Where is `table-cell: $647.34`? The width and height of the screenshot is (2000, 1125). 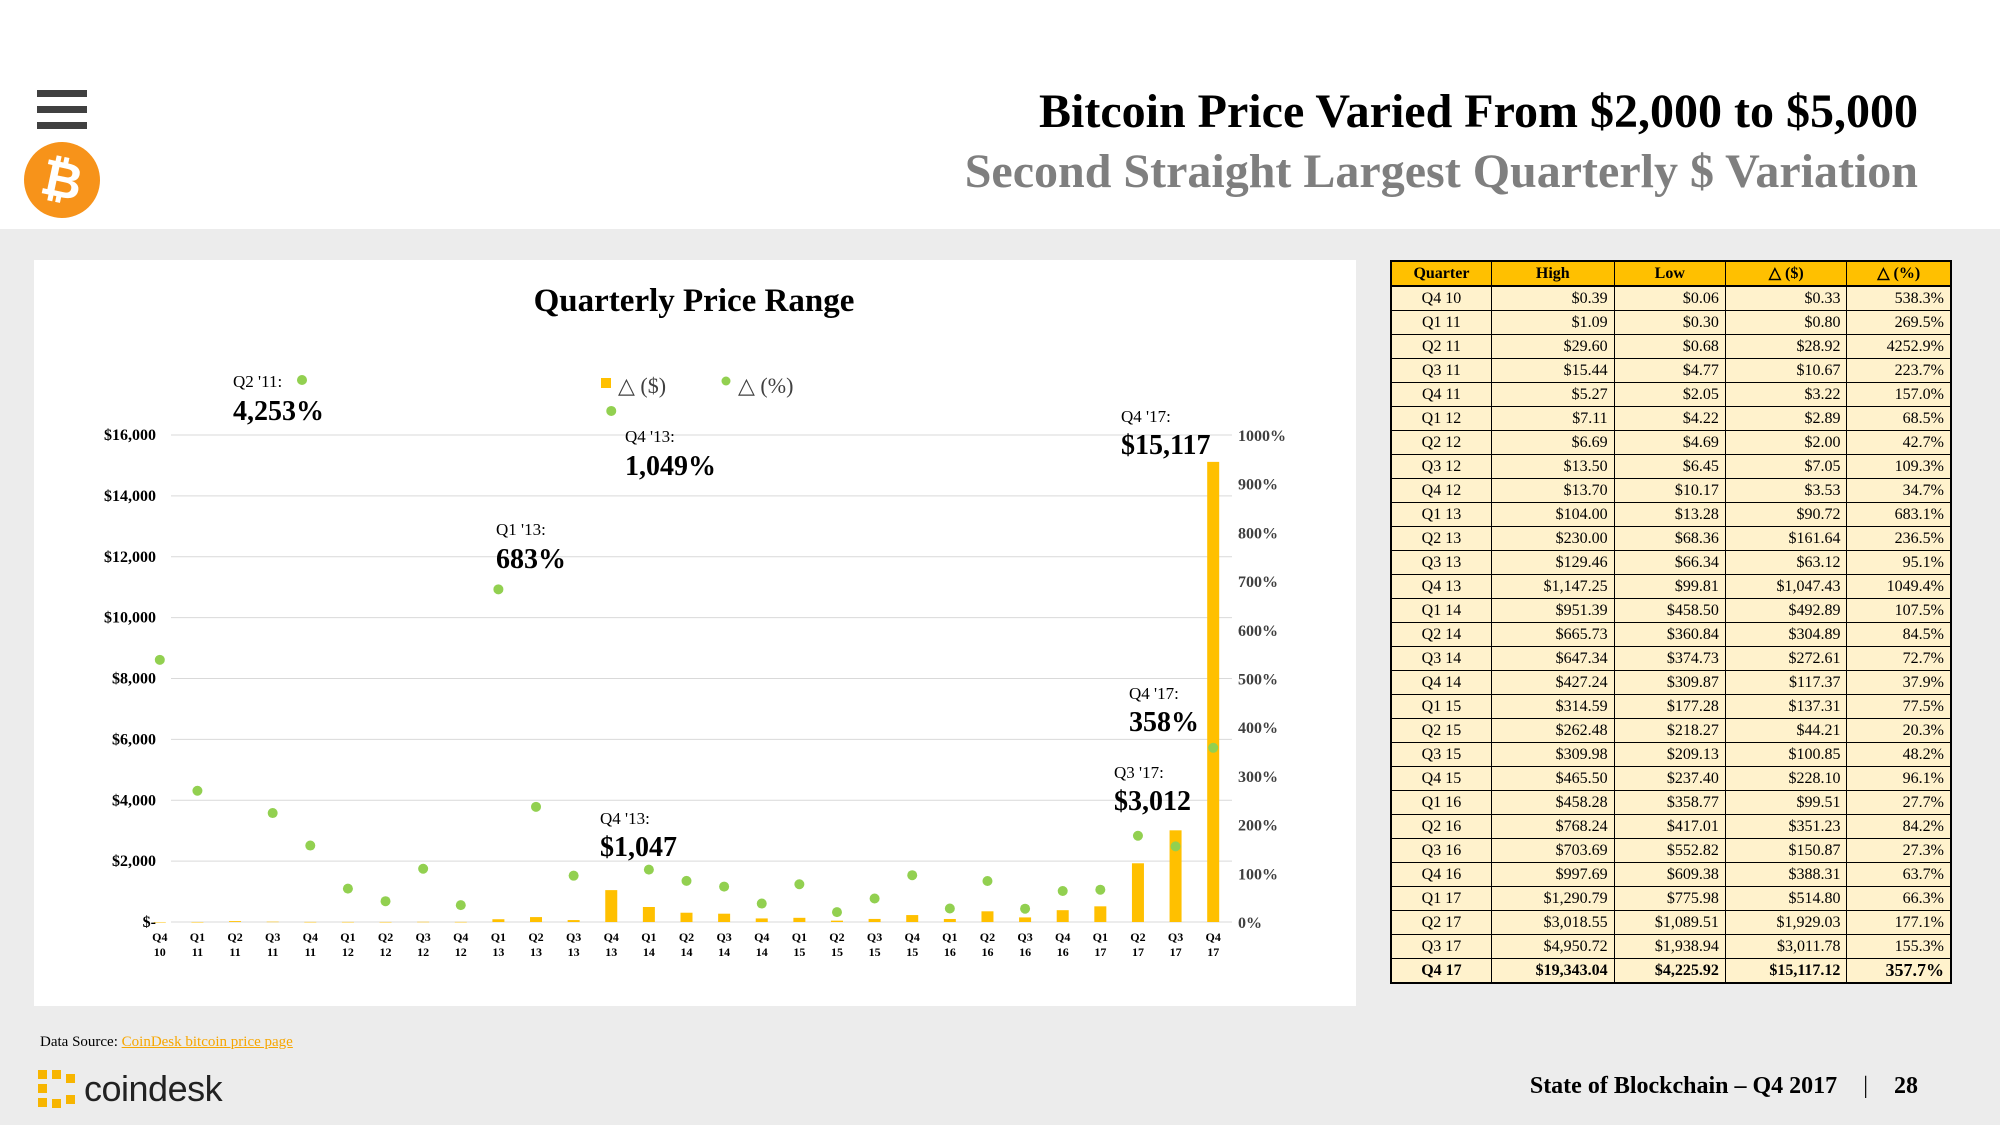
table-cell: $647.34 is located at coordinates (1552, 658).